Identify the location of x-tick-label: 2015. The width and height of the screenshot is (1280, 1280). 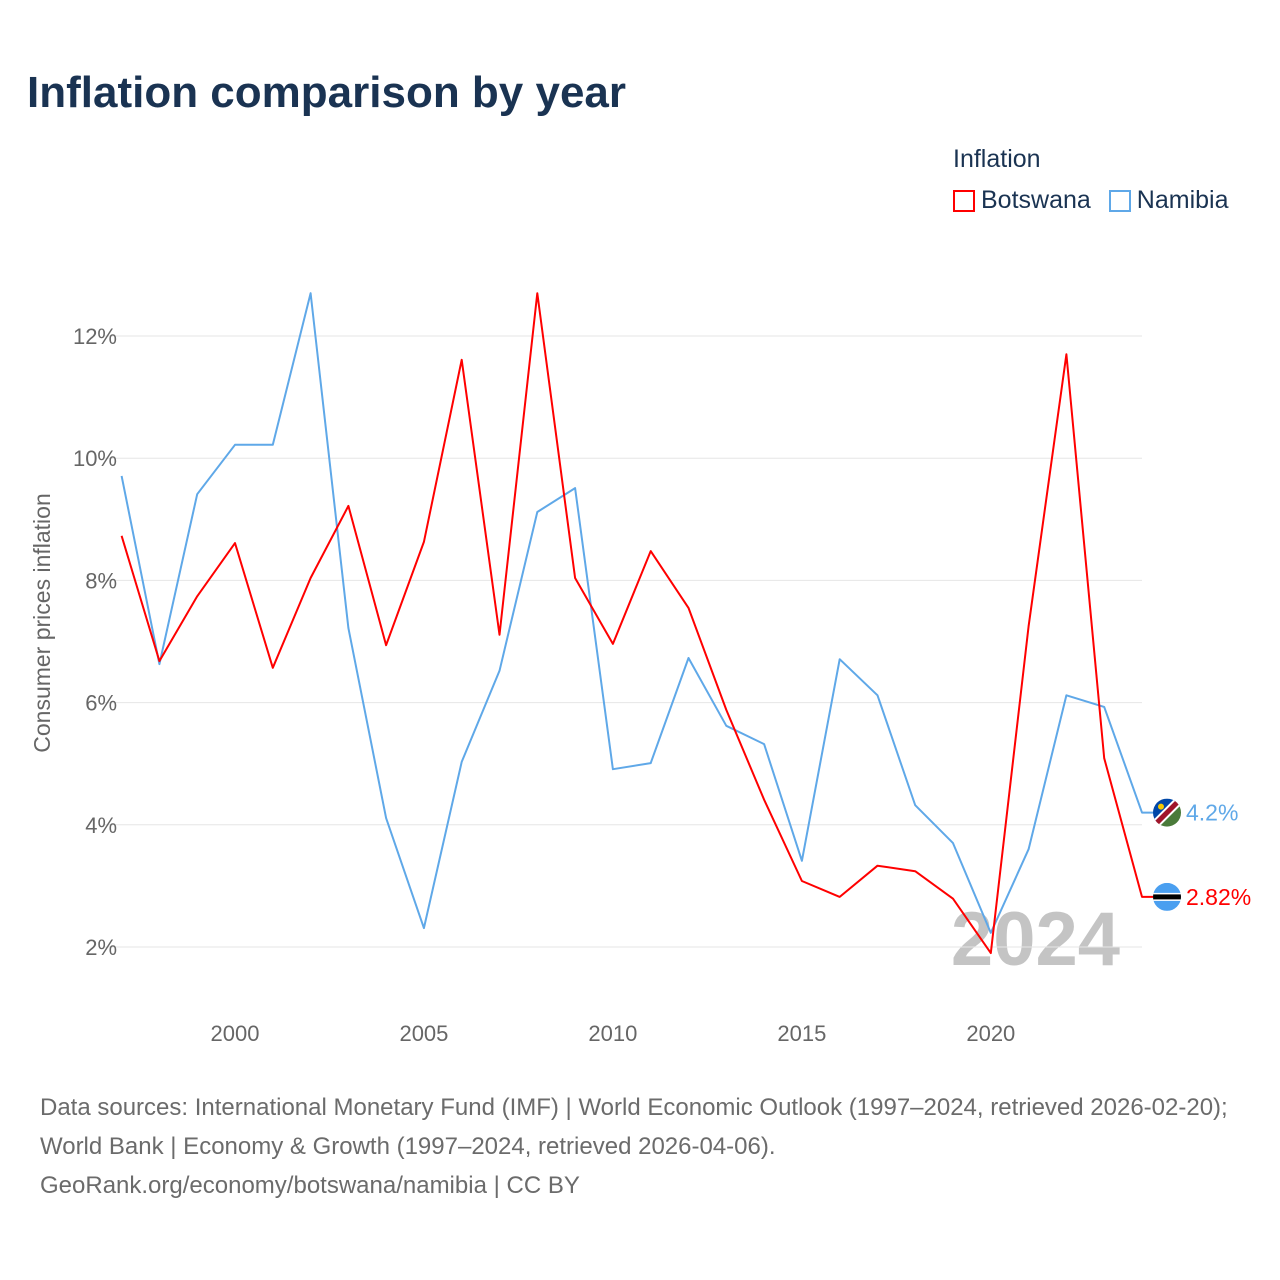
(801, 1033).